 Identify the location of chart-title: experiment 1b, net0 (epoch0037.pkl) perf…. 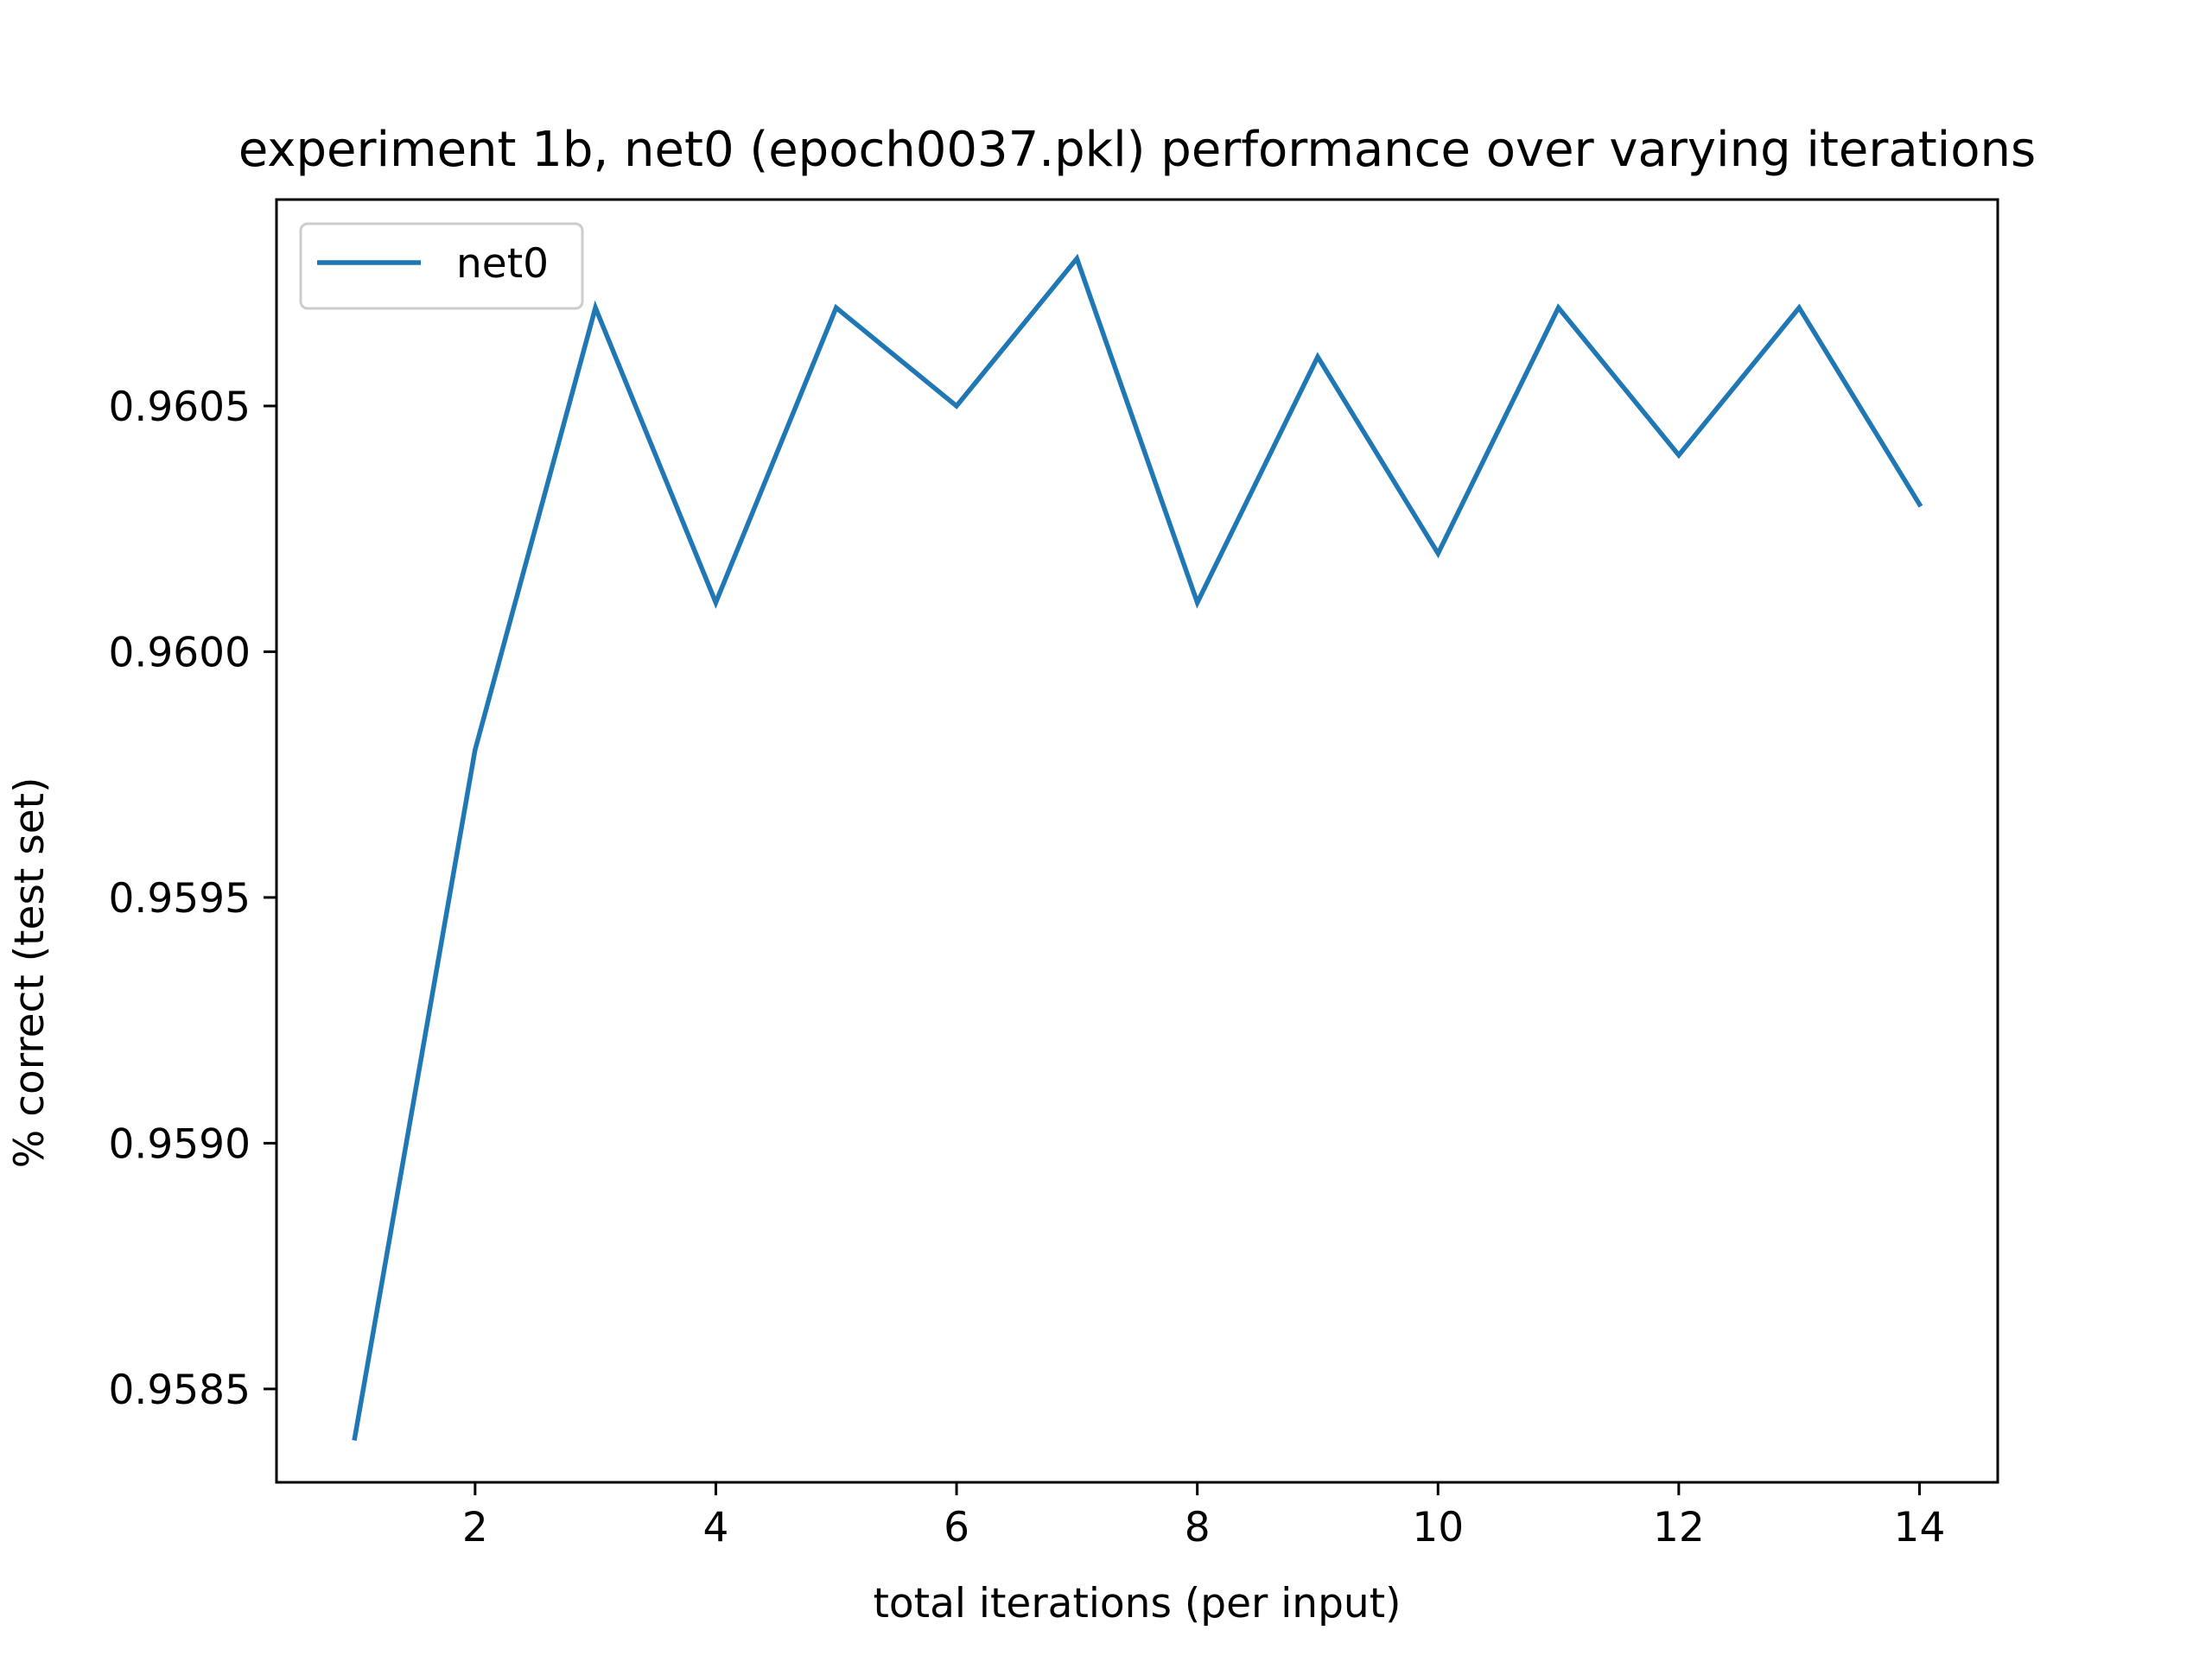
(1137, 150).